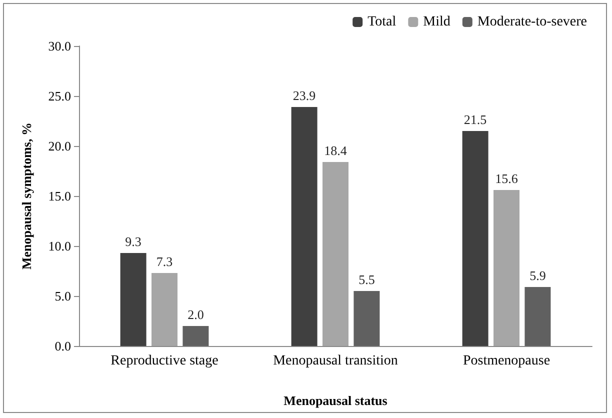 The image size is (612, 418). I want to click on y-tick-label: 15.0, so click(59, 196).